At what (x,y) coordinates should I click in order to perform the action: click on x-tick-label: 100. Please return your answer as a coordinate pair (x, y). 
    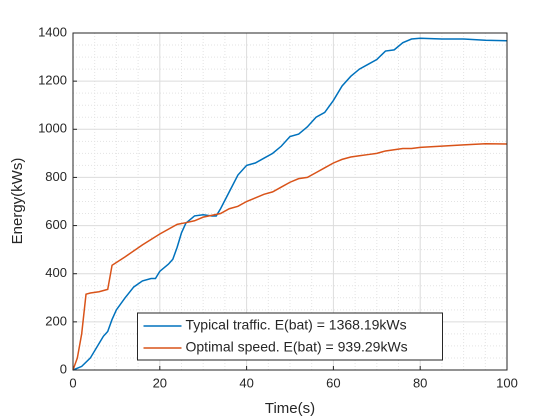
    Looking at the image, I should click on (507, 382).